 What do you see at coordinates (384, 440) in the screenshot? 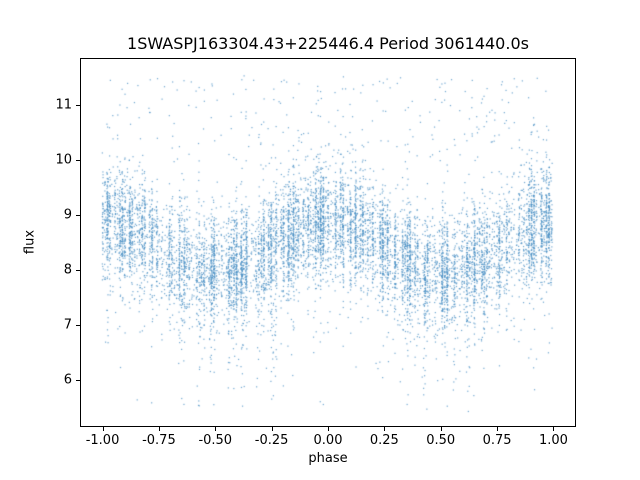
I see `x-tick-label: 0.25` at bounding box center [384, 440].